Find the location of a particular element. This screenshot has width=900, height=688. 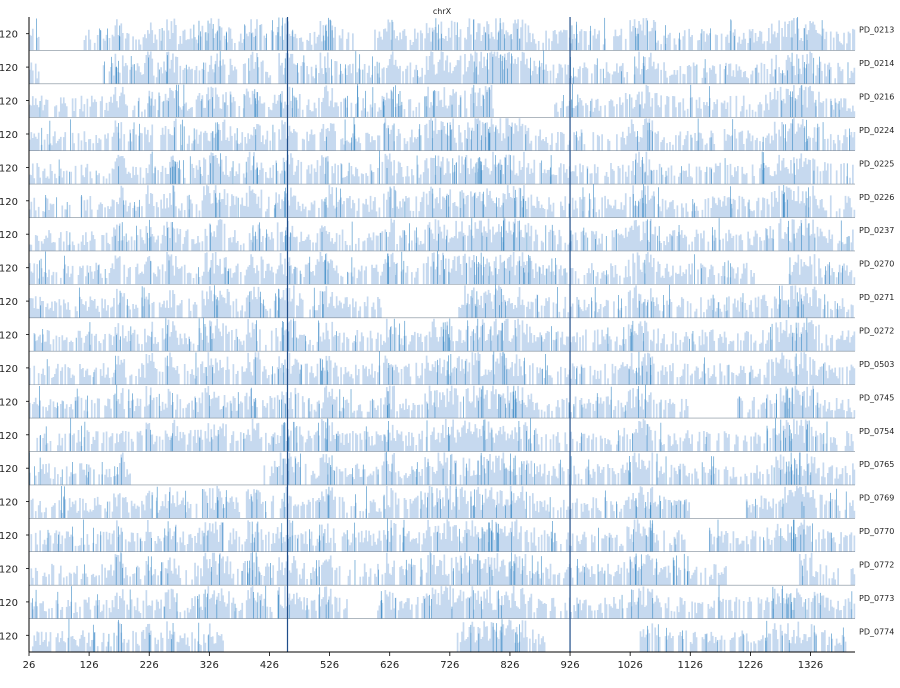

track-PD_0224: 120 PD_0224 is located at coordinates (447, 134).